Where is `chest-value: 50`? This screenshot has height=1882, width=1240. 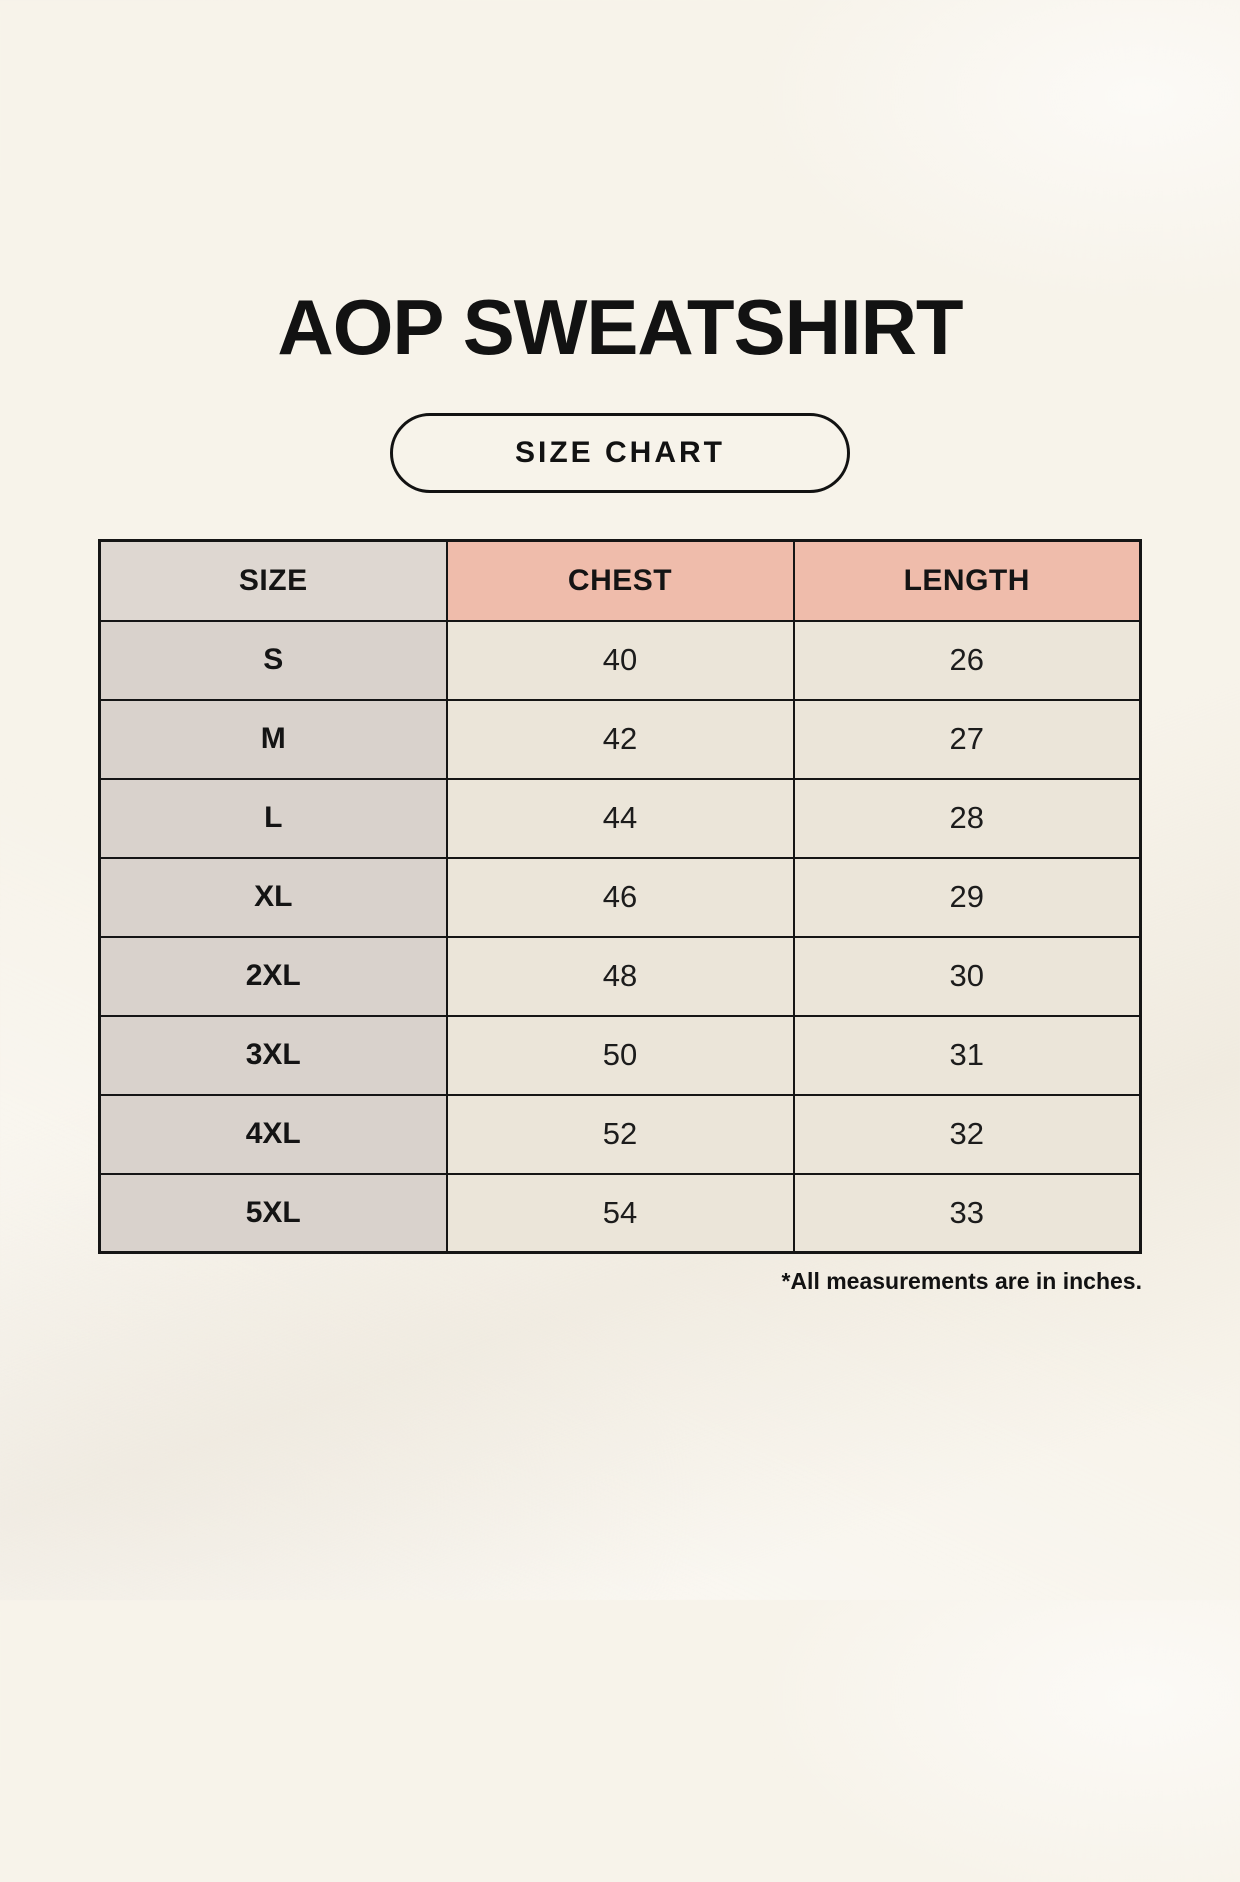 chest-value: 50 is located at coordinates (620, 1055).